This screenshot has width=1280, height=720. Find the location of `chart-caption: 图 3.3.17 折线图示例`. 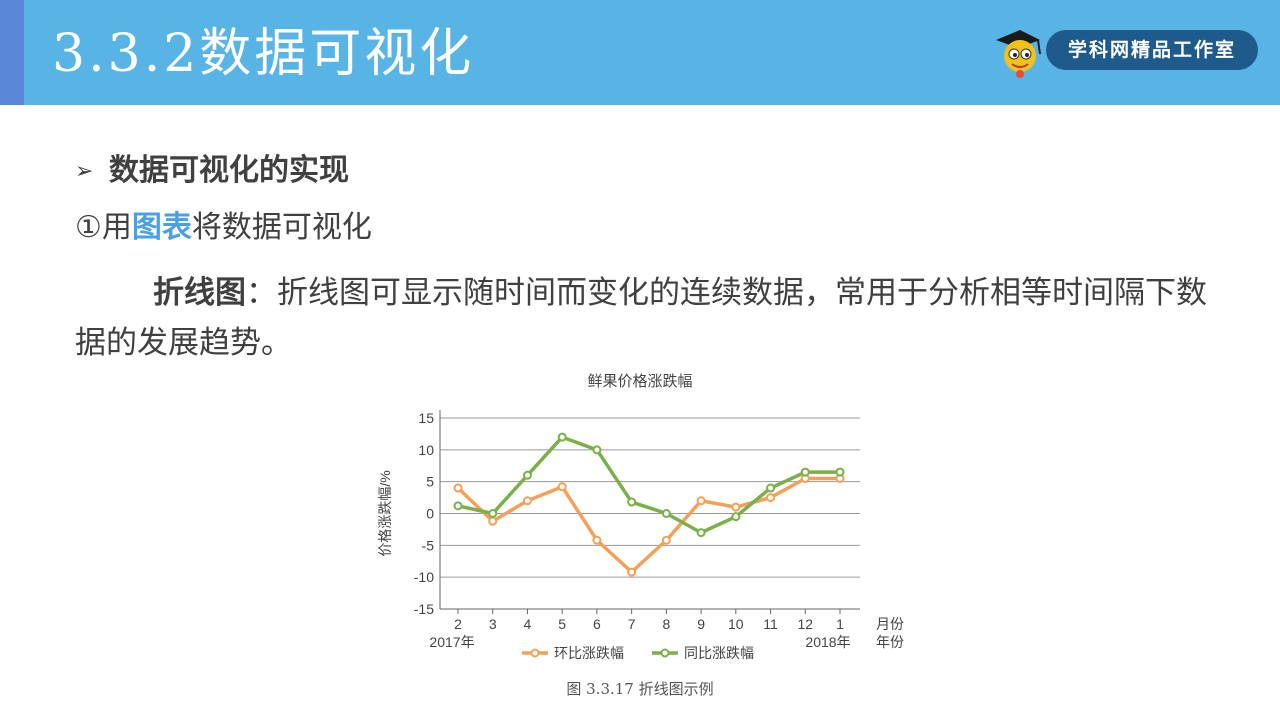

chart-caption: 图 3.3.17 折线图示例 is located at coordinates (639, 689).